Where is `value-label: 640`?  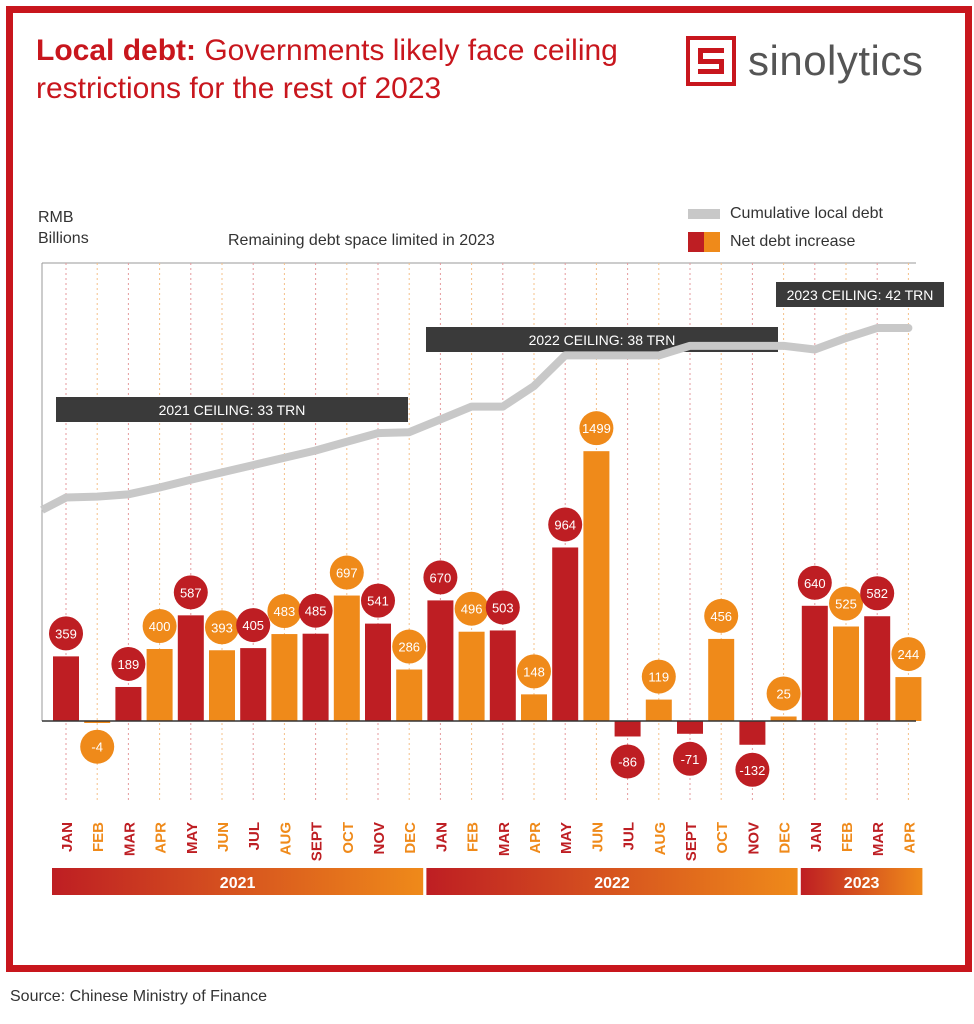
value-label: 640 is located at coordinates (815, 583).